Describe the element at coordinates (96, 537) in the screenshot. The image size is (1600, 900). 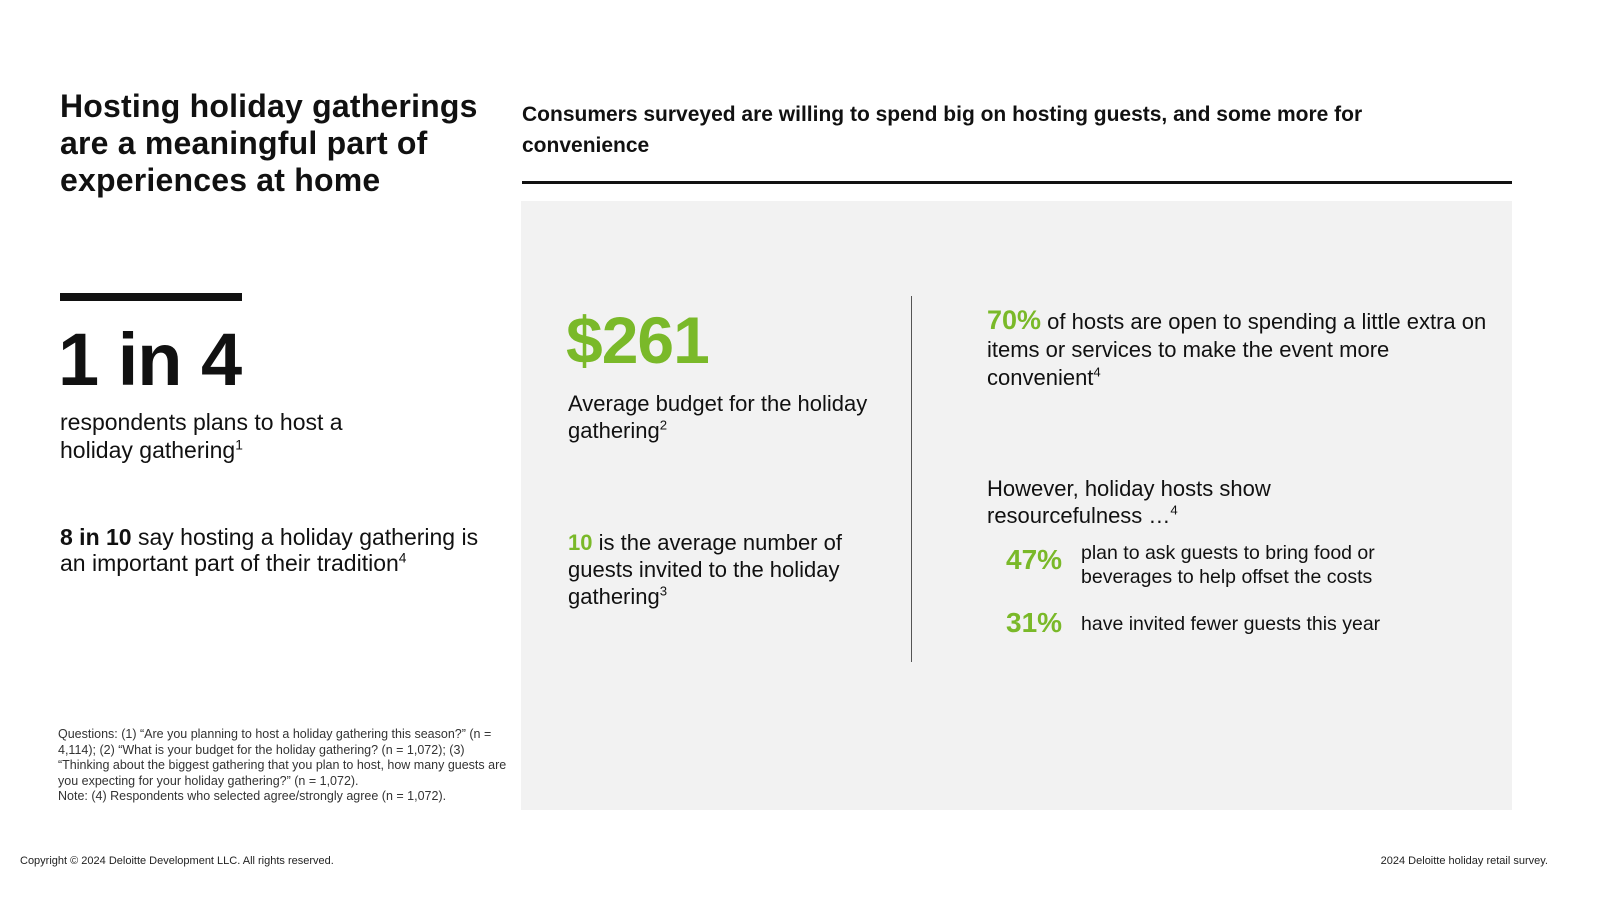
I see `tradition-stat-value: 8 in 10` at that location.